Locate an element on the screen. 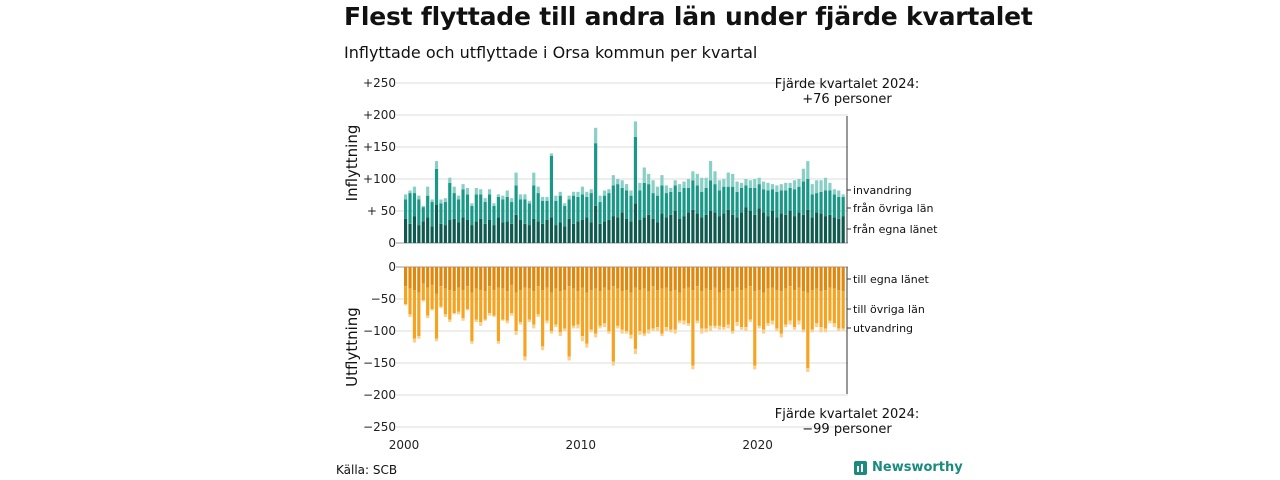 The image size is (1280, 480). y-tick-label: +150 is located at coordinates (379, 147).